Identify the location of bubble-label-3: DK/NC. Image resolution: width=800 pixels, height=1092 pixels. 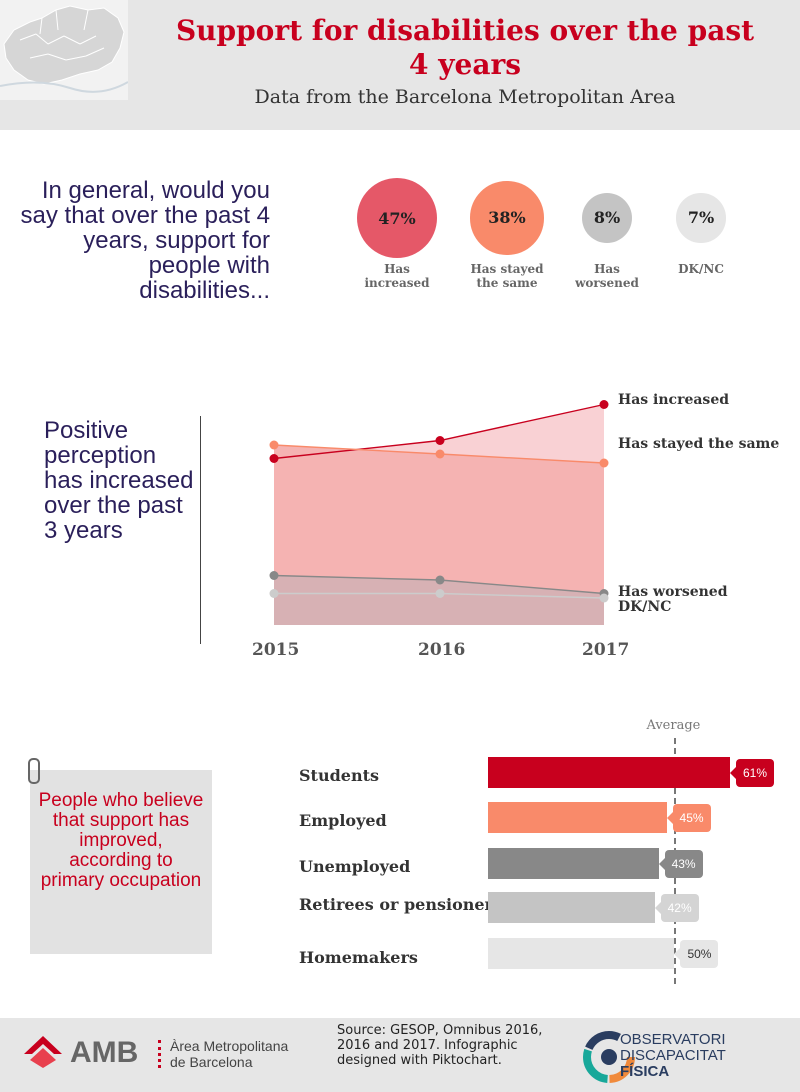
(701, 269).